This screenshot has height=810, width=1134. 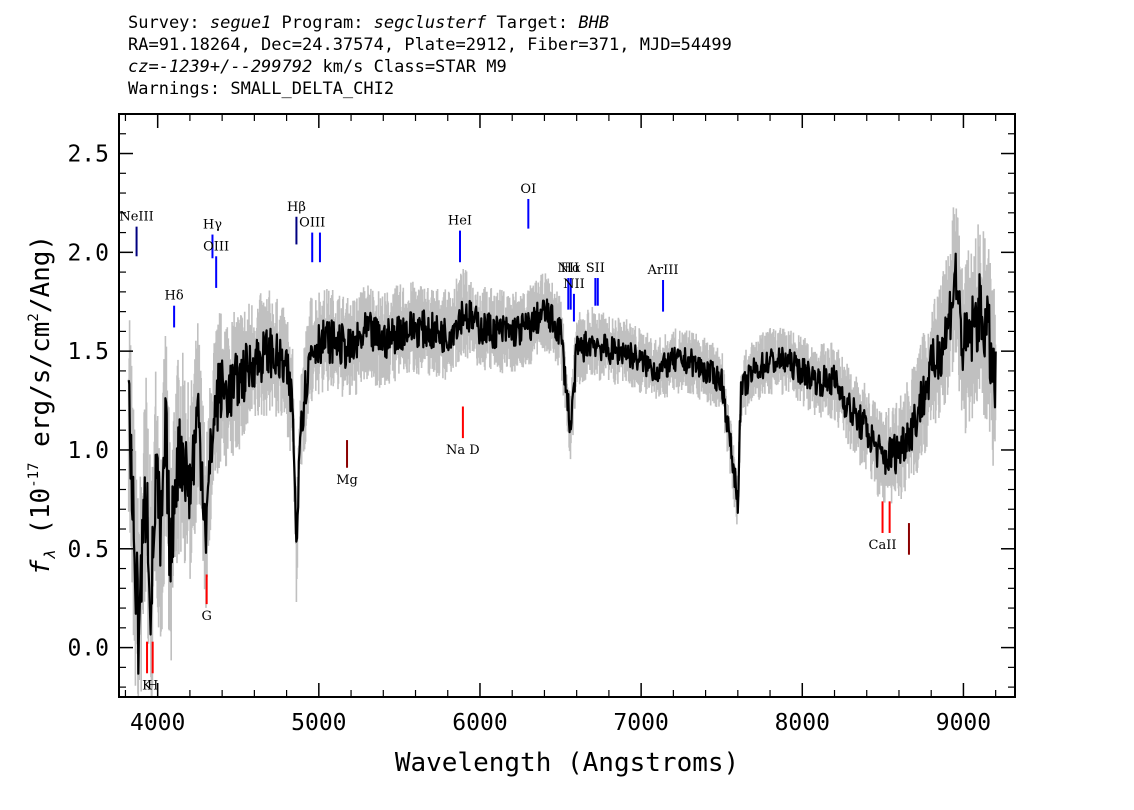 What do you see at coordinates (963, 723) in the screenshot?
I see `x-tick-label: 9000` at bounding box center [963, 723].